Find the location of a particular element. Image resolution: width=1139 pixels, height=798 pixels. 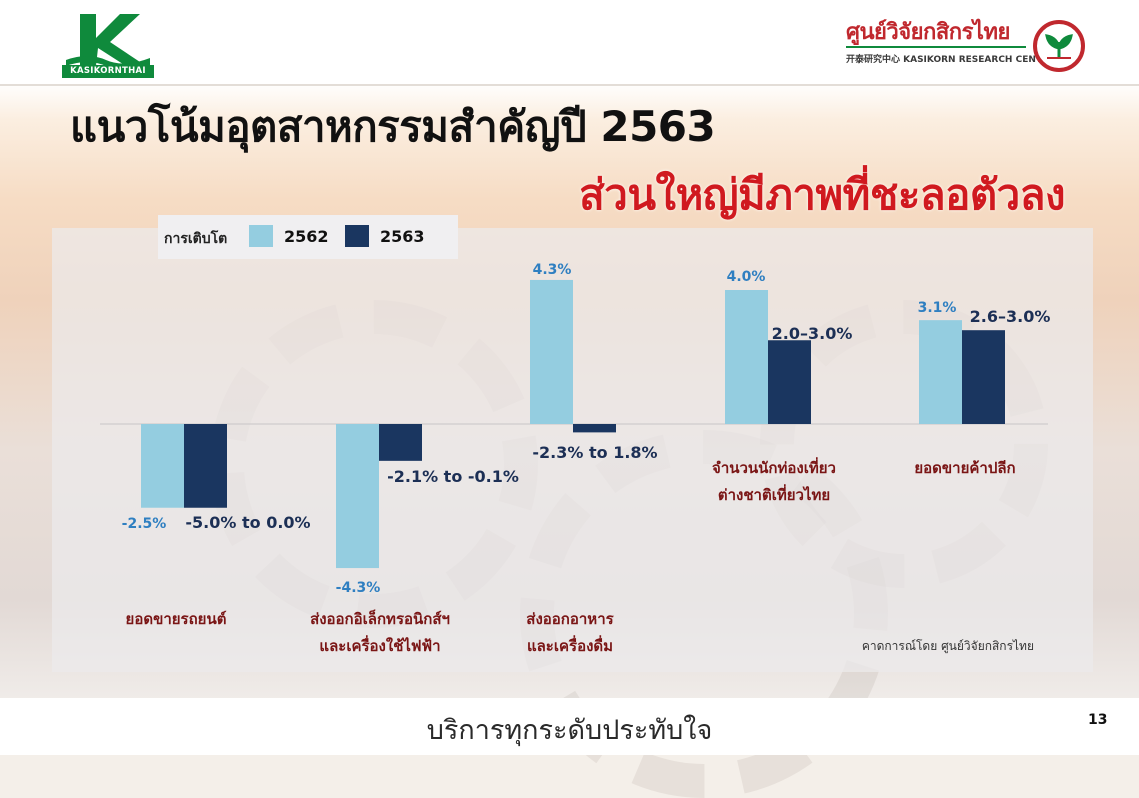

header-bar is located at coordinates (569, 43).